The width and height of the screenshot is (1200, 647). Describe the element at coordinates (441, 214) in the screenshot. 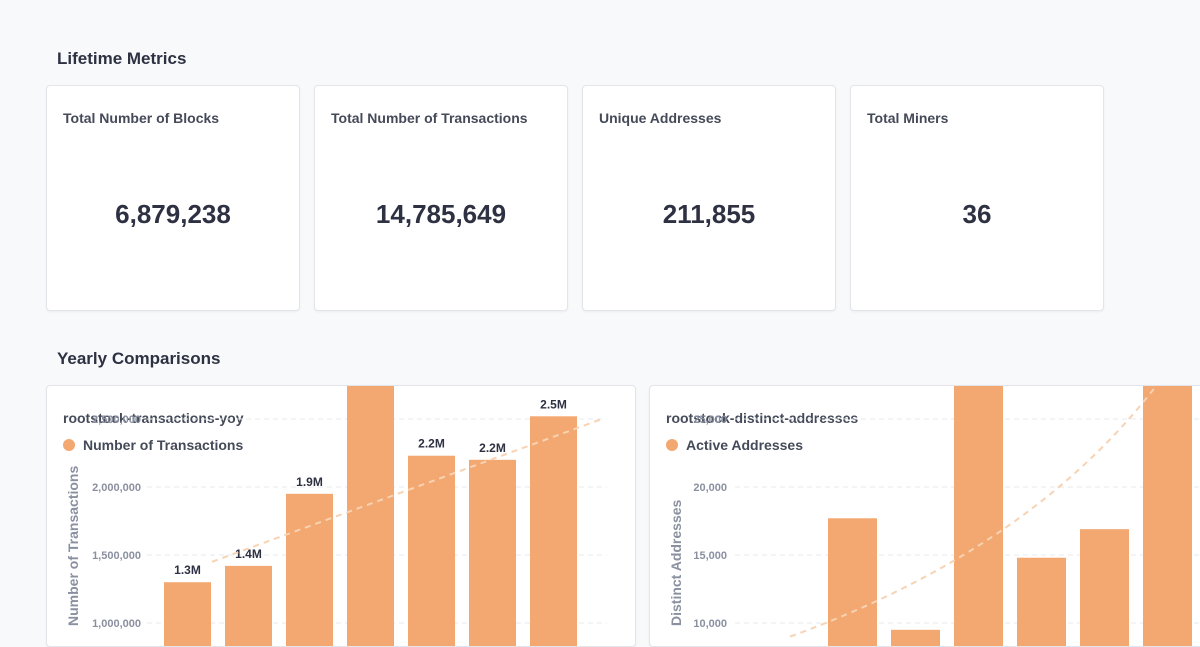

I see `metric-value: 14,785,649` at that location.